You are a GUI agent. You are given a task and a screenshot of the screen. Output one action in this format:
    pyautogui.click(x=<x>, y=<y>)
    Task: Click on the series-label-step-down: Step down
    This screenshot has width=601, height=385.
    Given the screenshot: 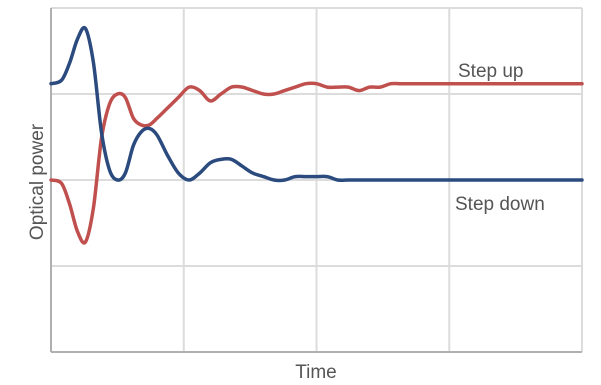 What is the action you would take?
    pyautogui.click(x=500, y=204)
    